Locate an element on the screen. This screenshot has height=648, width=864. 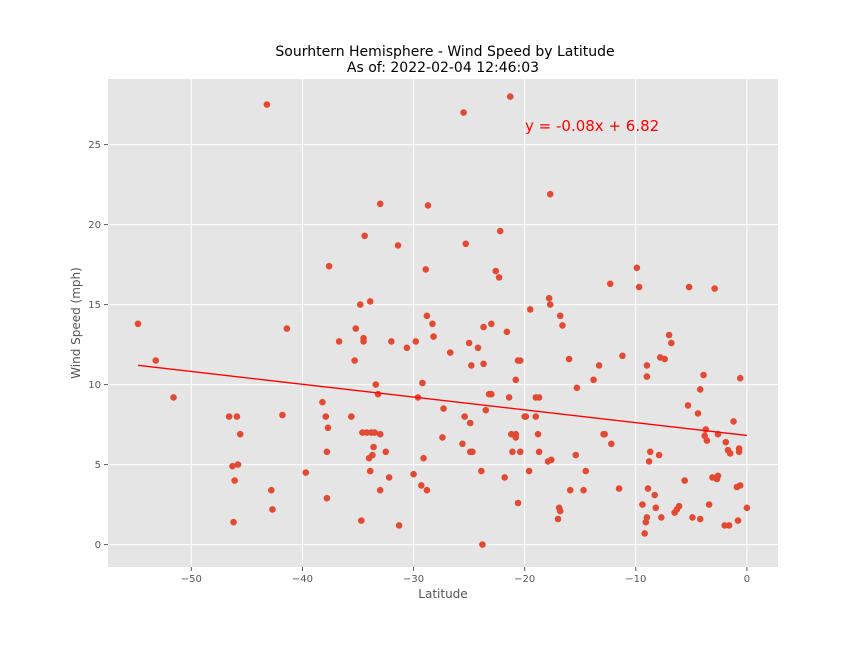
chart-subtitle: As of: 2022-02-04 12:46:03 is located at coordinates (443, 68).